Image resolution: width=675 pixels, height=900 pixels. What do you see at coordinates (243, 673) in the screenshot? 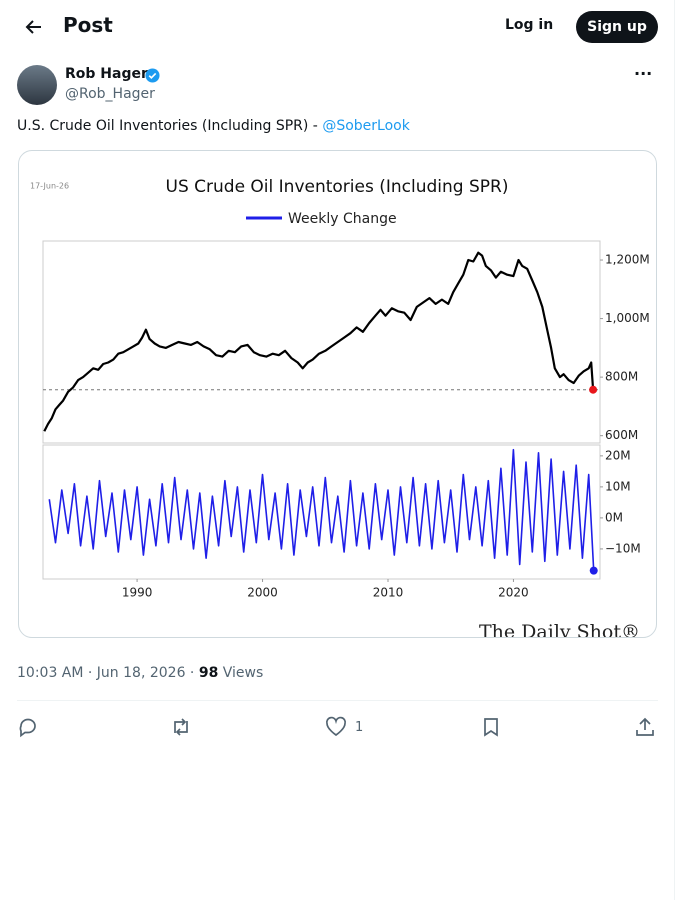
I see `views-label: Views` at bounding box center [243, 673].